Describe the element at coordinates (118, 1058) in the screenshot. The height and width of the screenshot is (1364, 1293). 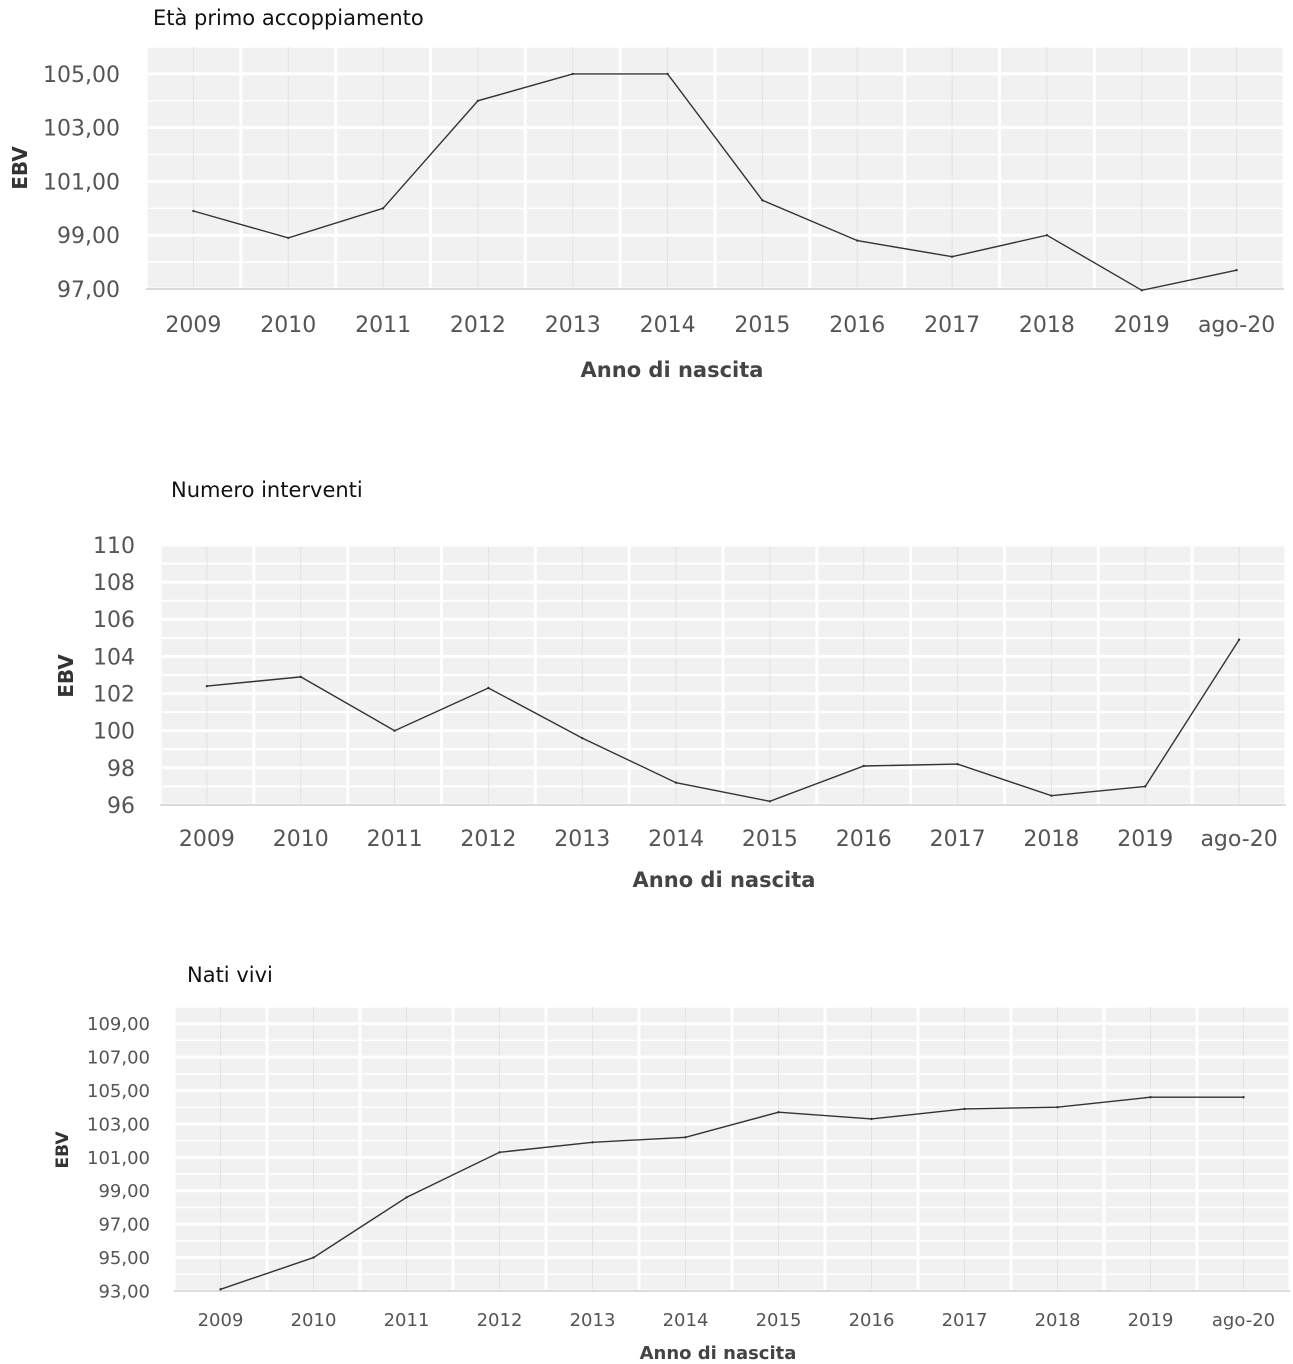
I see `y-tick-label: 107,00` at that location.